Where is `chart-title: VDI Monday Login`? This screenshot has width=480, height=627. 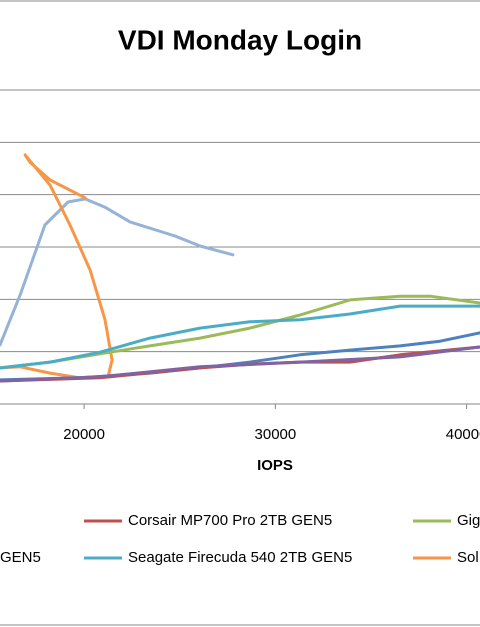 chart-title: VDI Monday Login is located at coordinates (240, 39).